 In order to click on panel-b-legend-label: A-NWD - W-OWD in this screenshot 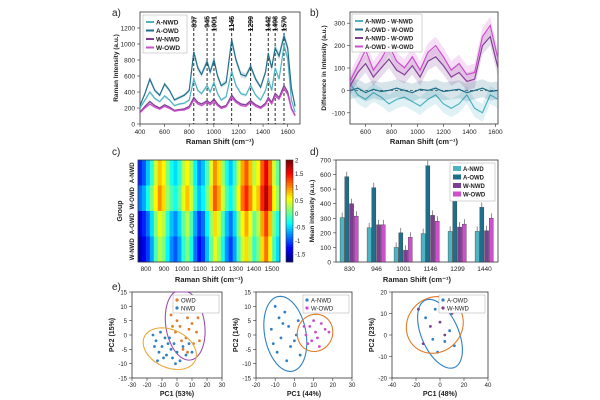, I will do `click(389, 40)`.